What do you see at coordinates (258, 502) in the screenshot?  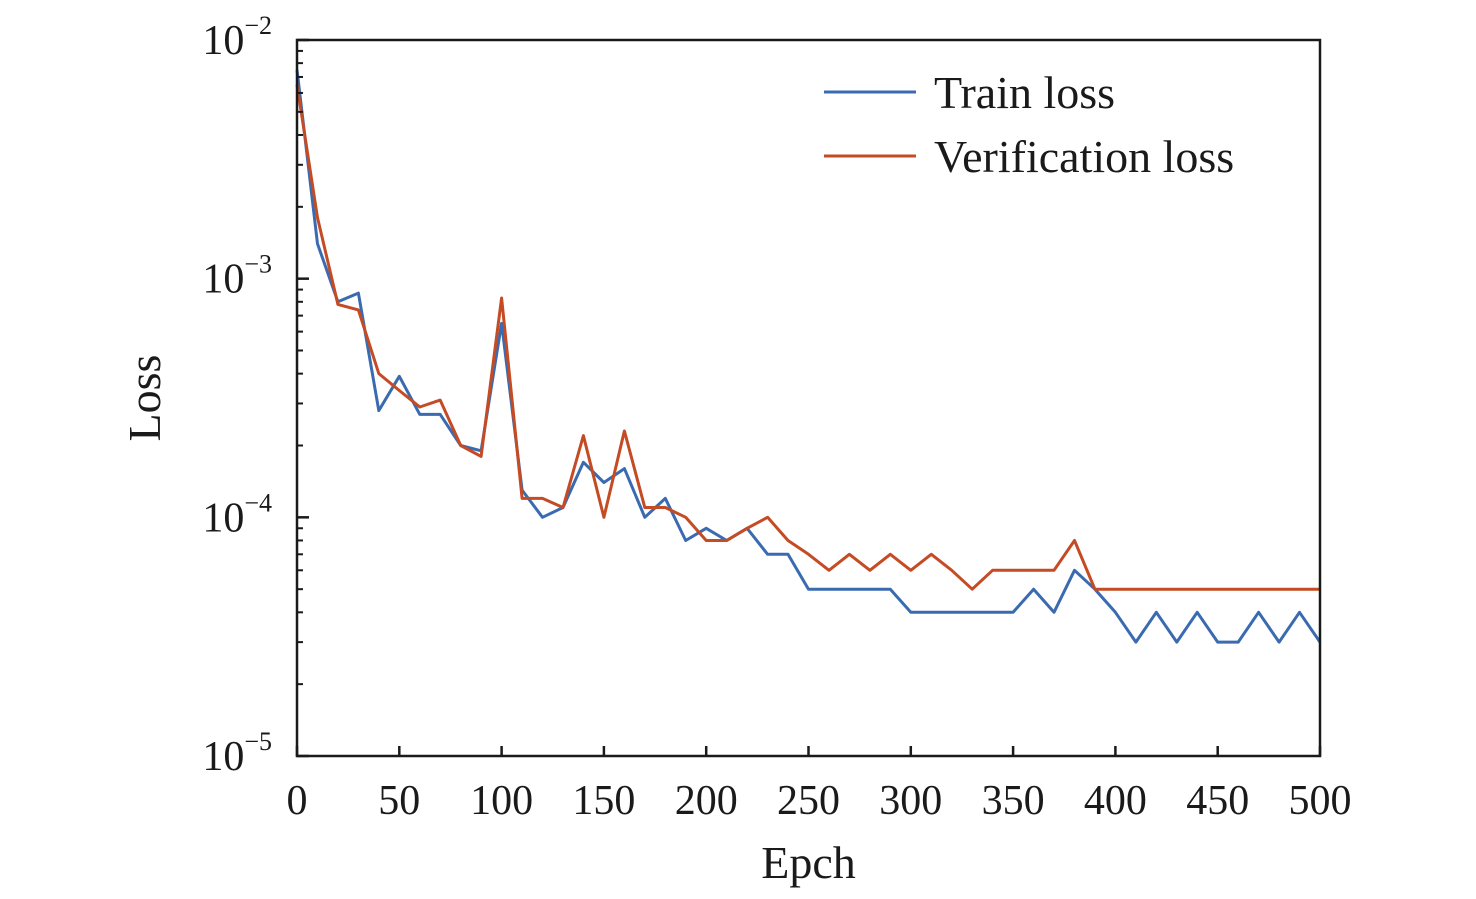 I see `y-tick-exponent: −4` at bounding box center [258, 502].